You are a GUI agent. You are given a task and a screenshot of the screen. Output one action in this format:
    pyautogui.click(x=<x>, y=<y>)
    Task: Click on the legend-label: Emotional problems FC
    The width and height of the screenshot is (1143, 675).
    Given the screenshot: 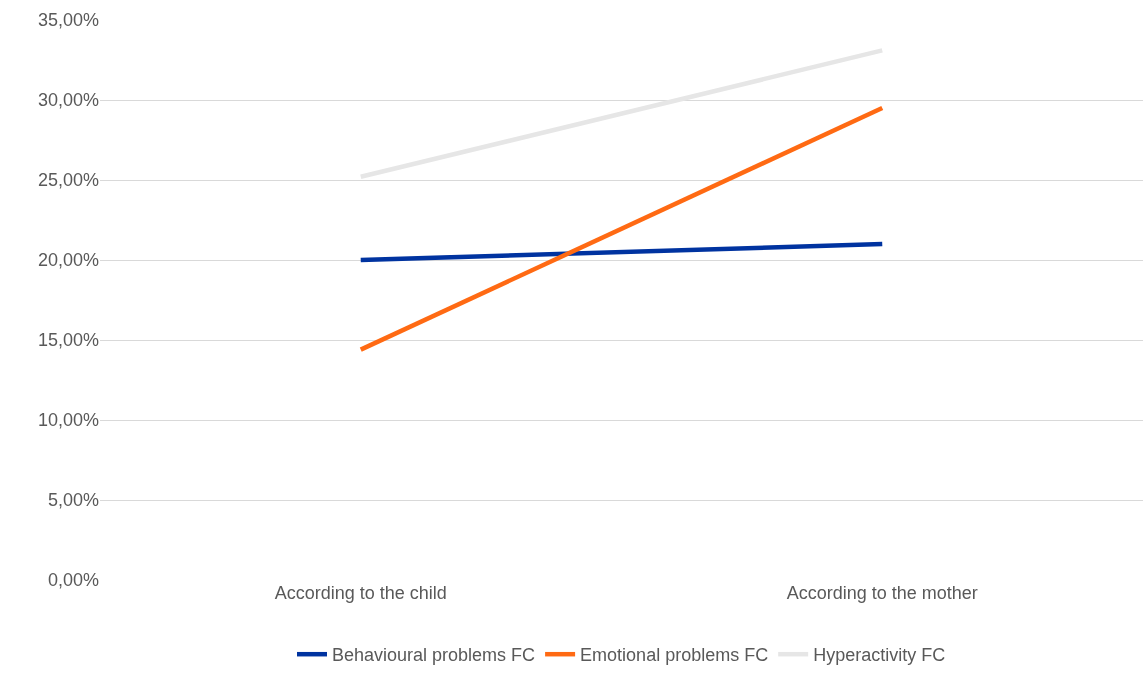 What is the action you would take?
    pyautogui.click(x=674, y=655)
    